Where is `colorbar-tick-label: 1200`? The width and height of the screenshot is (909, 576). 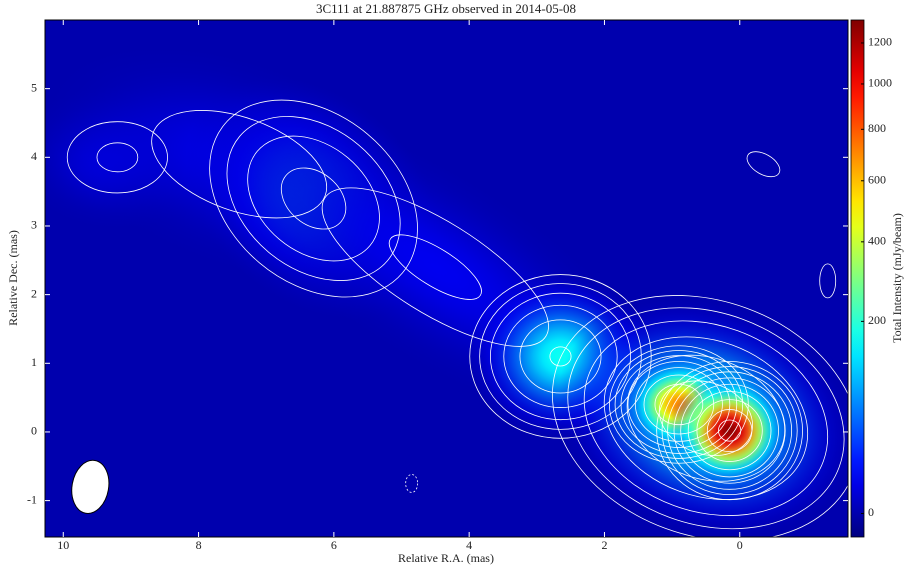
colorbar-tick-label: 1200 is located at coordinates (880, 42).